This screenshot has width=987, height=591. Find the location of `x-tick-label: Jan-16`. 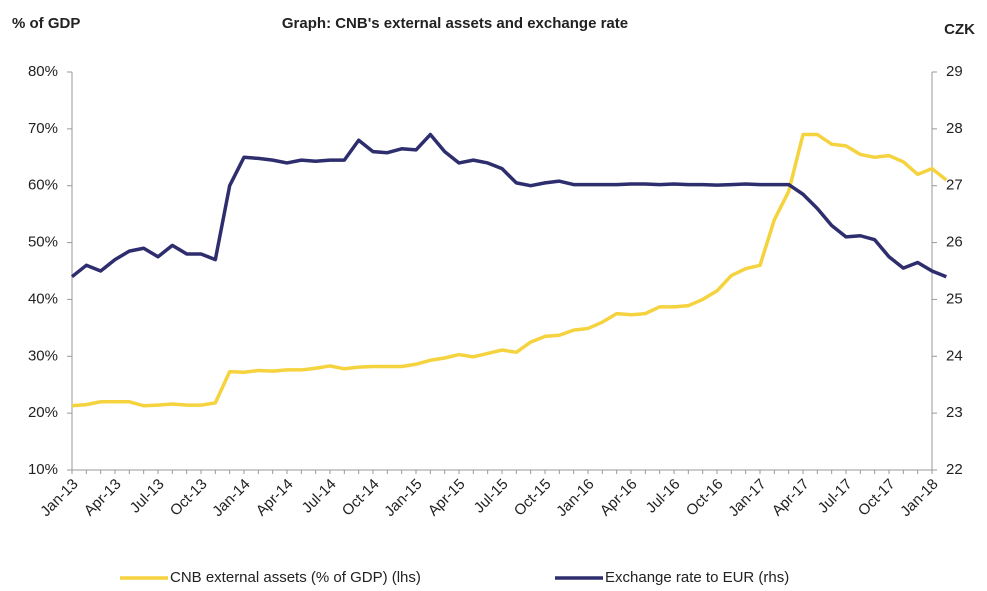

x-tick-label: Jan-16 is located at coordinates (575, 498).